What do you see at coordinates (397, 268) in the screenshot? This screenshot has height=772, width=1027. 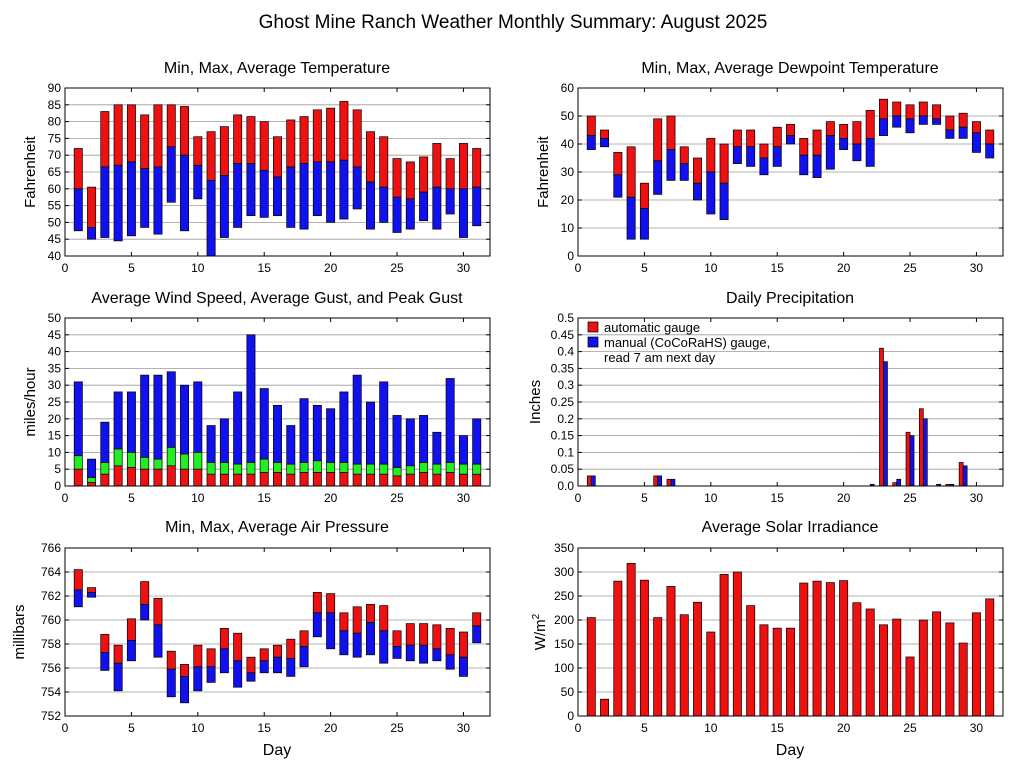 I see `temp-x-tick-label: 25` at bounding box center [397, 268].